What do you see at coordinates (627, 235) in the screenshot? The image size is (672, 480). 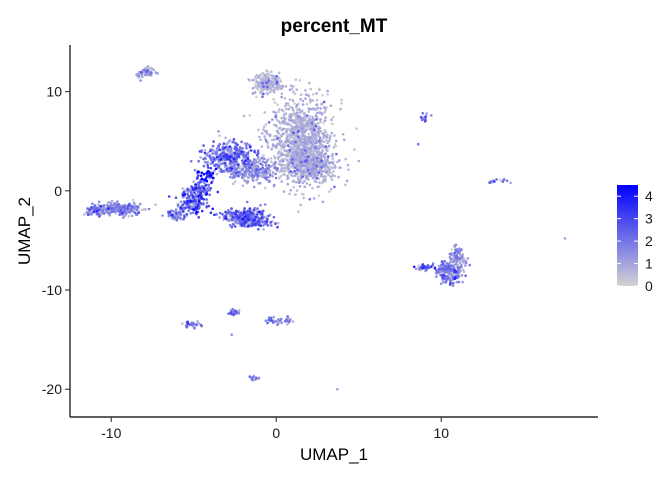 I see `colorbar` at bounding box center [627, 235].